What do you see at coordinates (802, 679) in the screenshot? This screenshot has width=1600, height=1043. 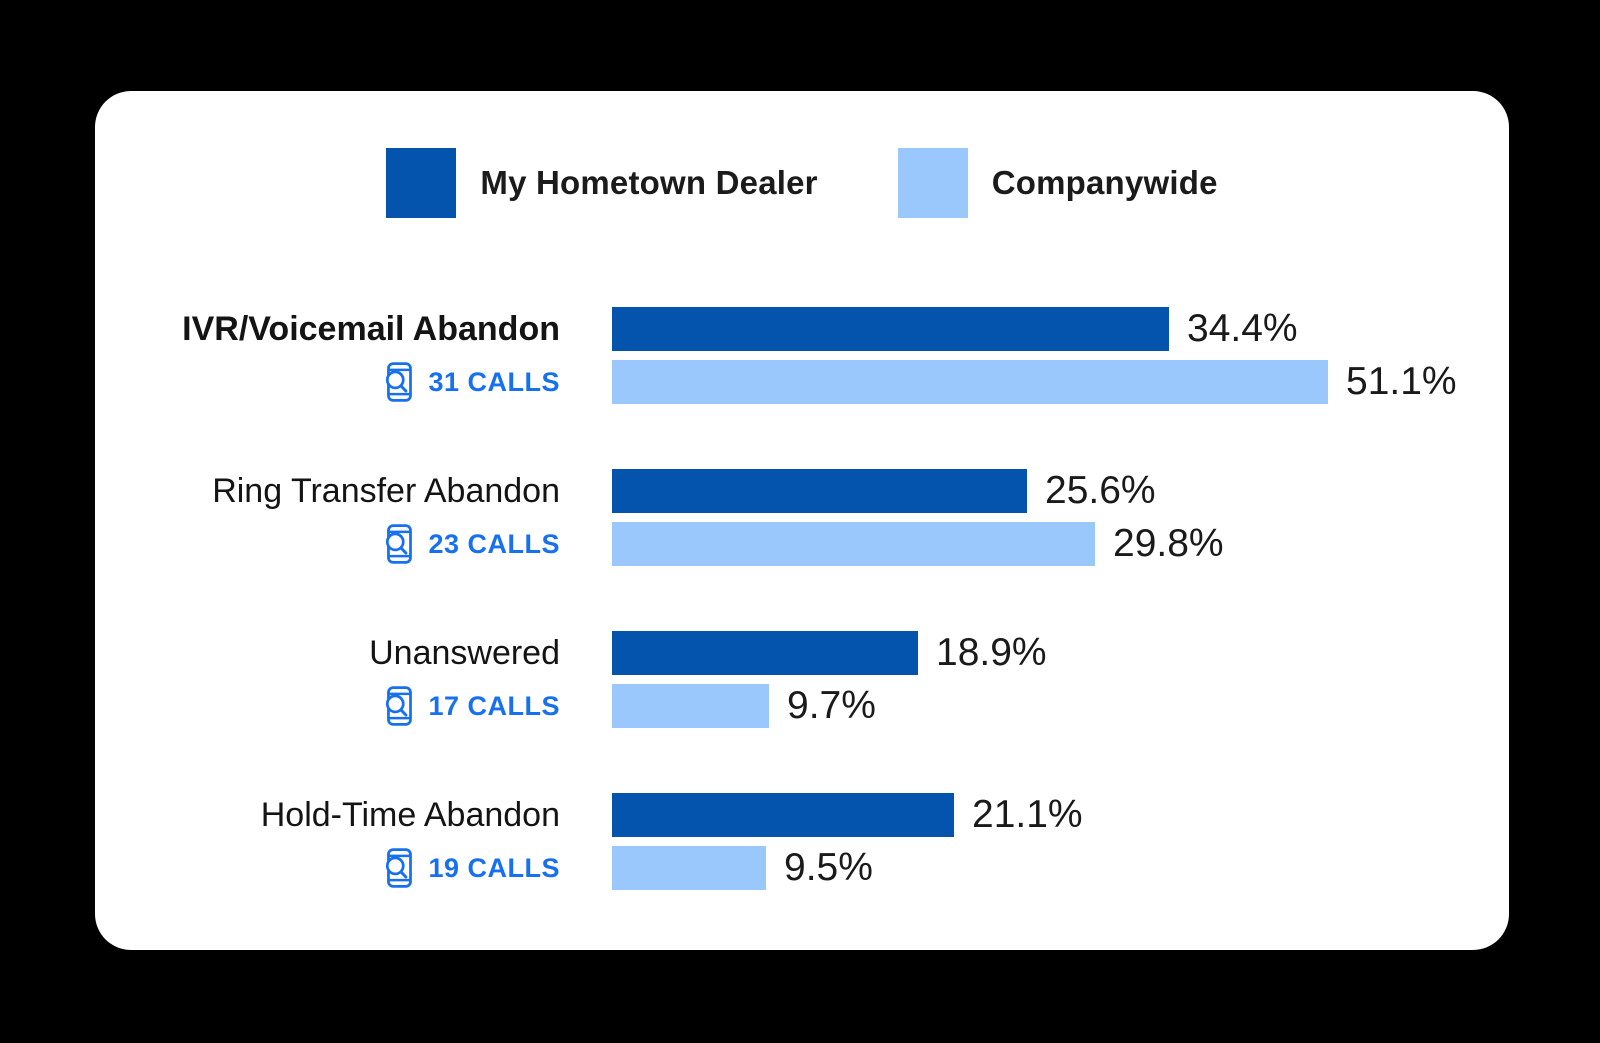 I see `chart-row-unanswered: Unanswered 18.9%` at bounding box center [802, 679].